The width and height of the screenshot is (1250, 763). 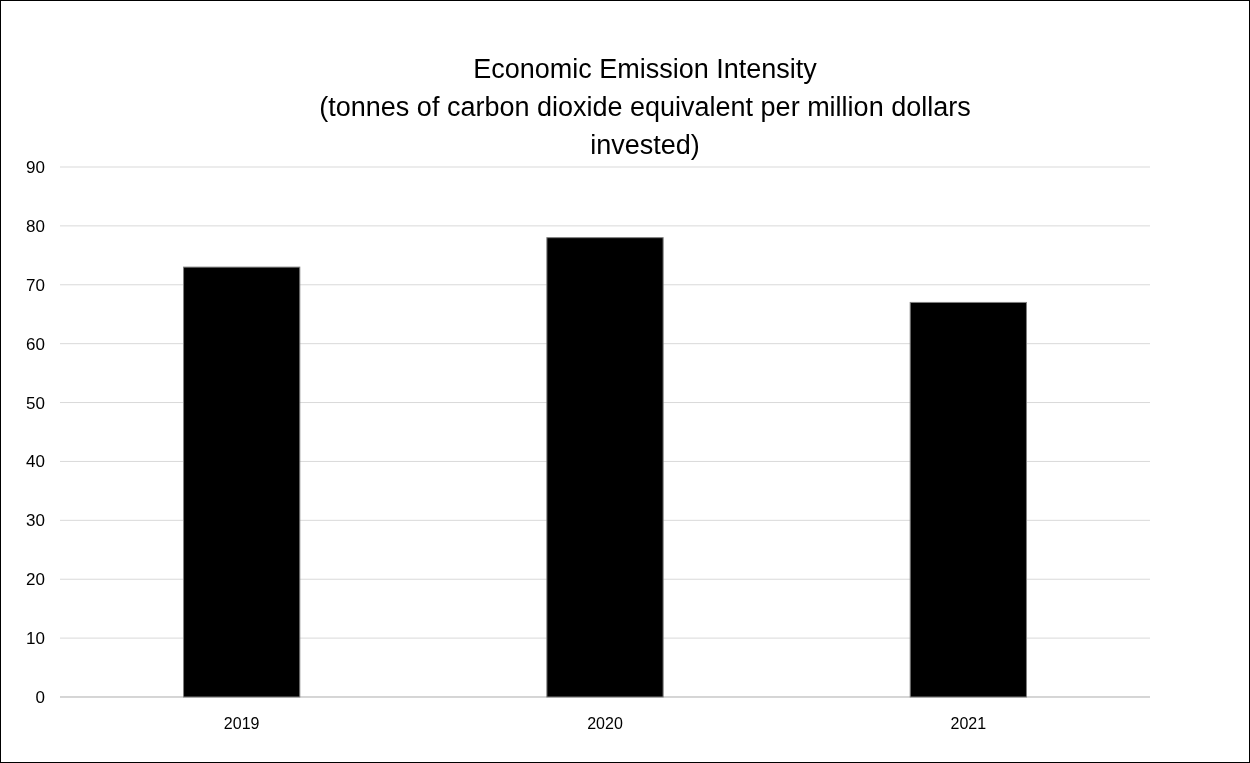 I want to click on x-tick-label: 2021, so click(x=968, y=723).